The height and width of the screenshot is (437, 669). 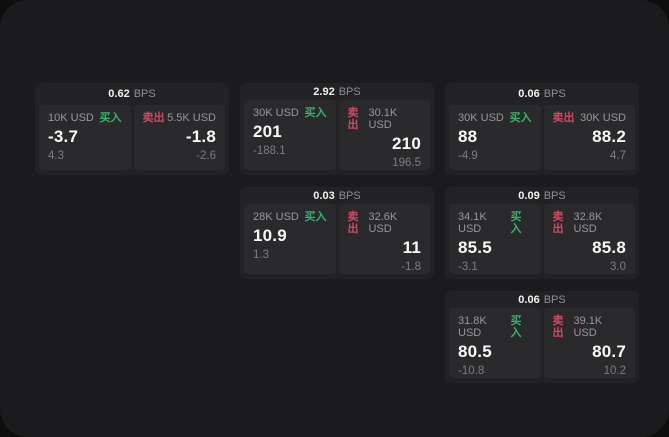 I want to click on bps-value: 0.03, so click(x=324, y=195).